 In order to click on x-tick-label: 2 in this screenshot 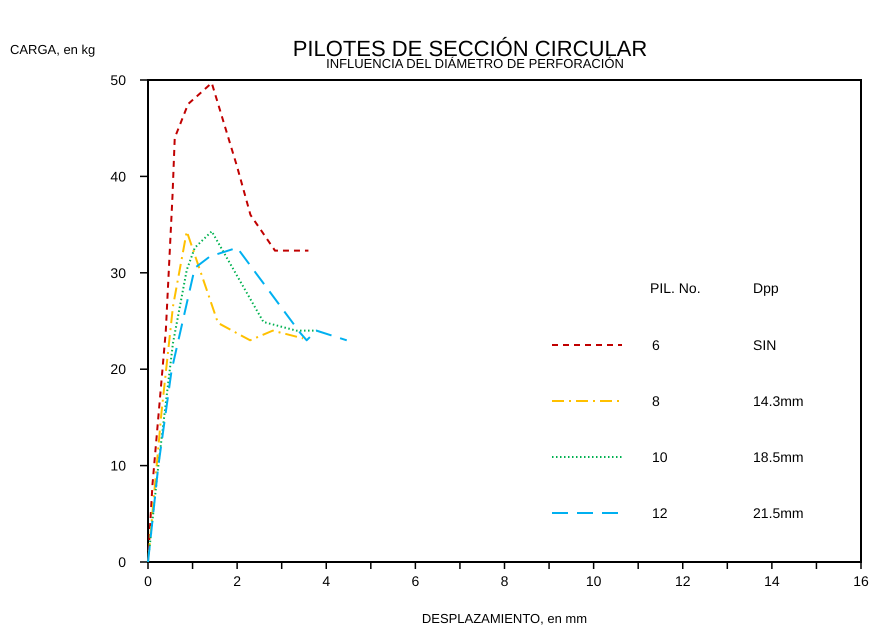, I will do `click(237, 581)`.